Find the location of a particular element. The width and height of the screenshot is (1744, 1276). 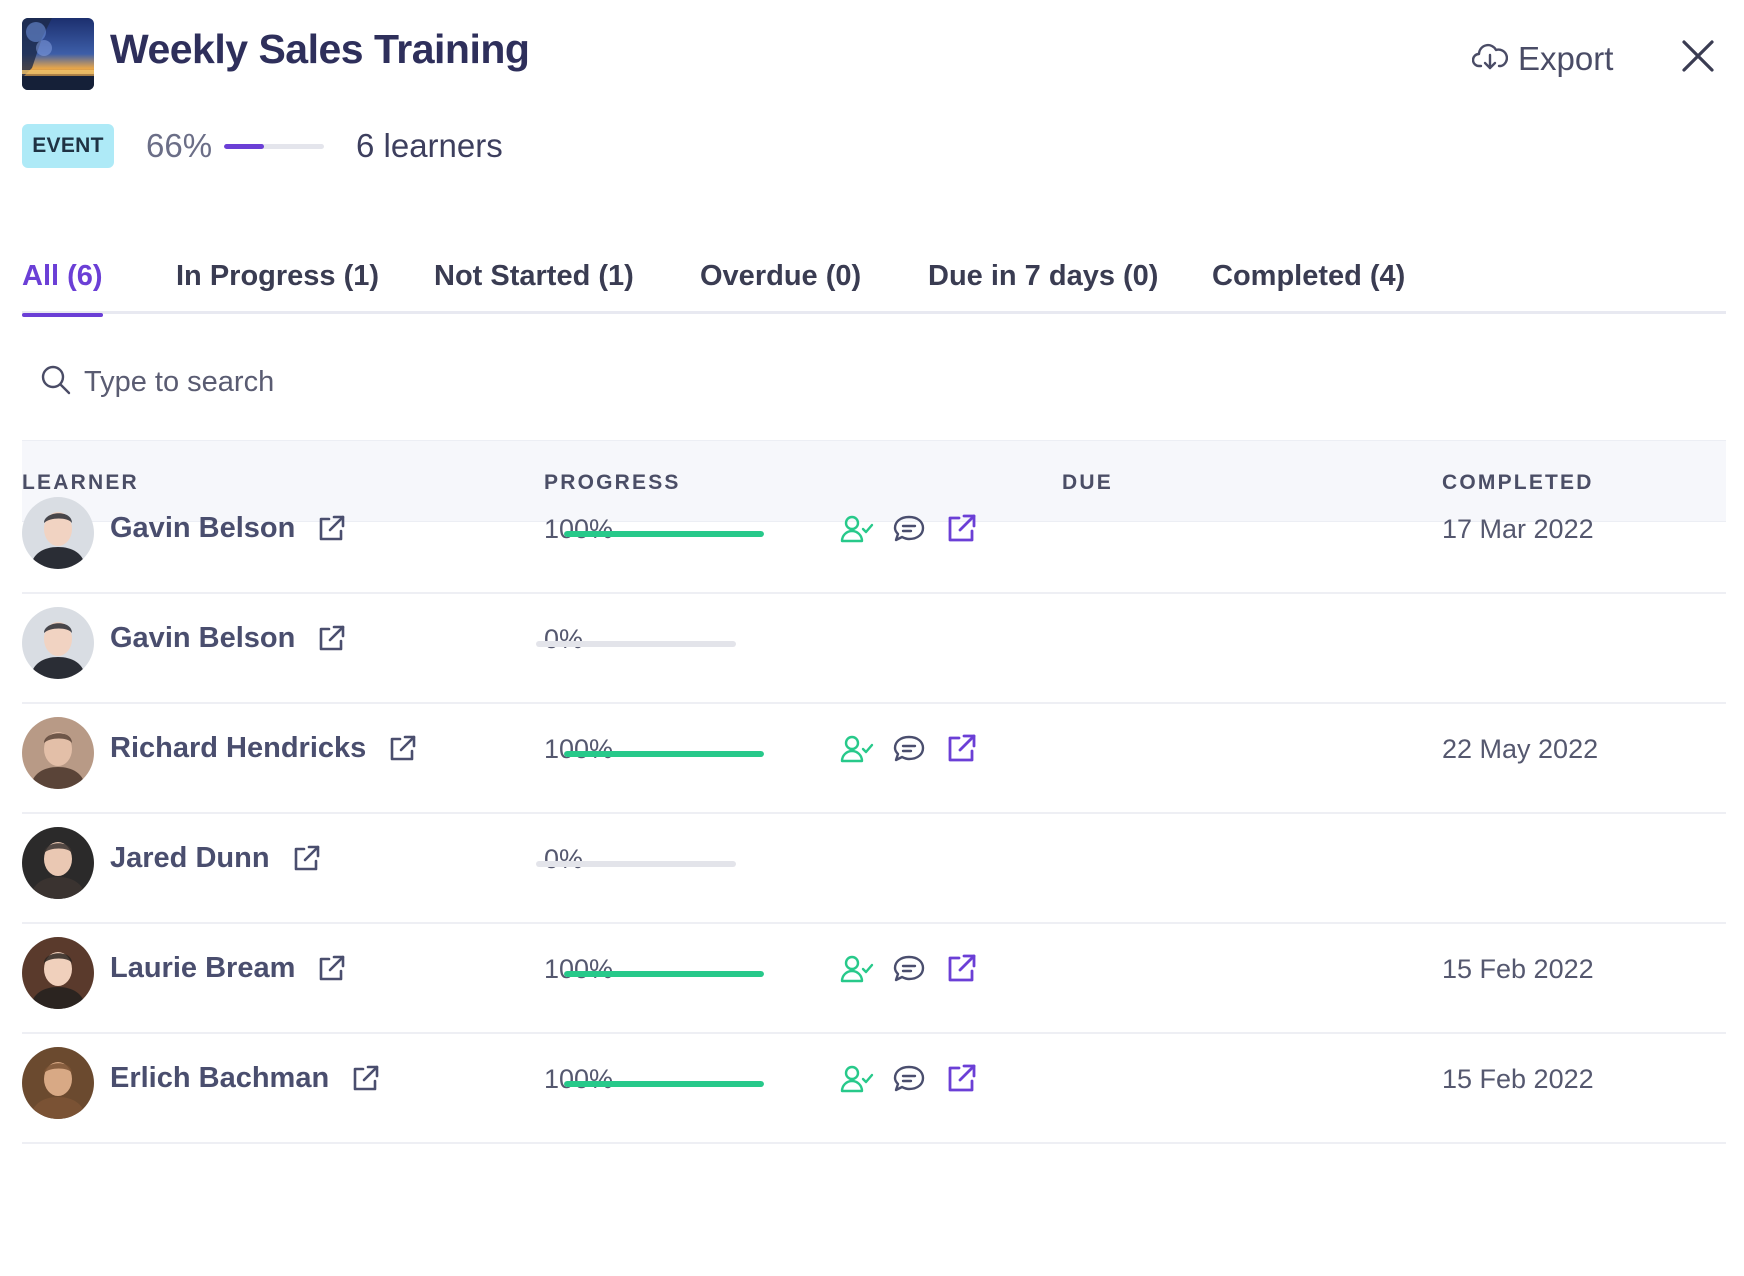

column-header-completed: COMPLETED is located at coordinates (1518, 482).